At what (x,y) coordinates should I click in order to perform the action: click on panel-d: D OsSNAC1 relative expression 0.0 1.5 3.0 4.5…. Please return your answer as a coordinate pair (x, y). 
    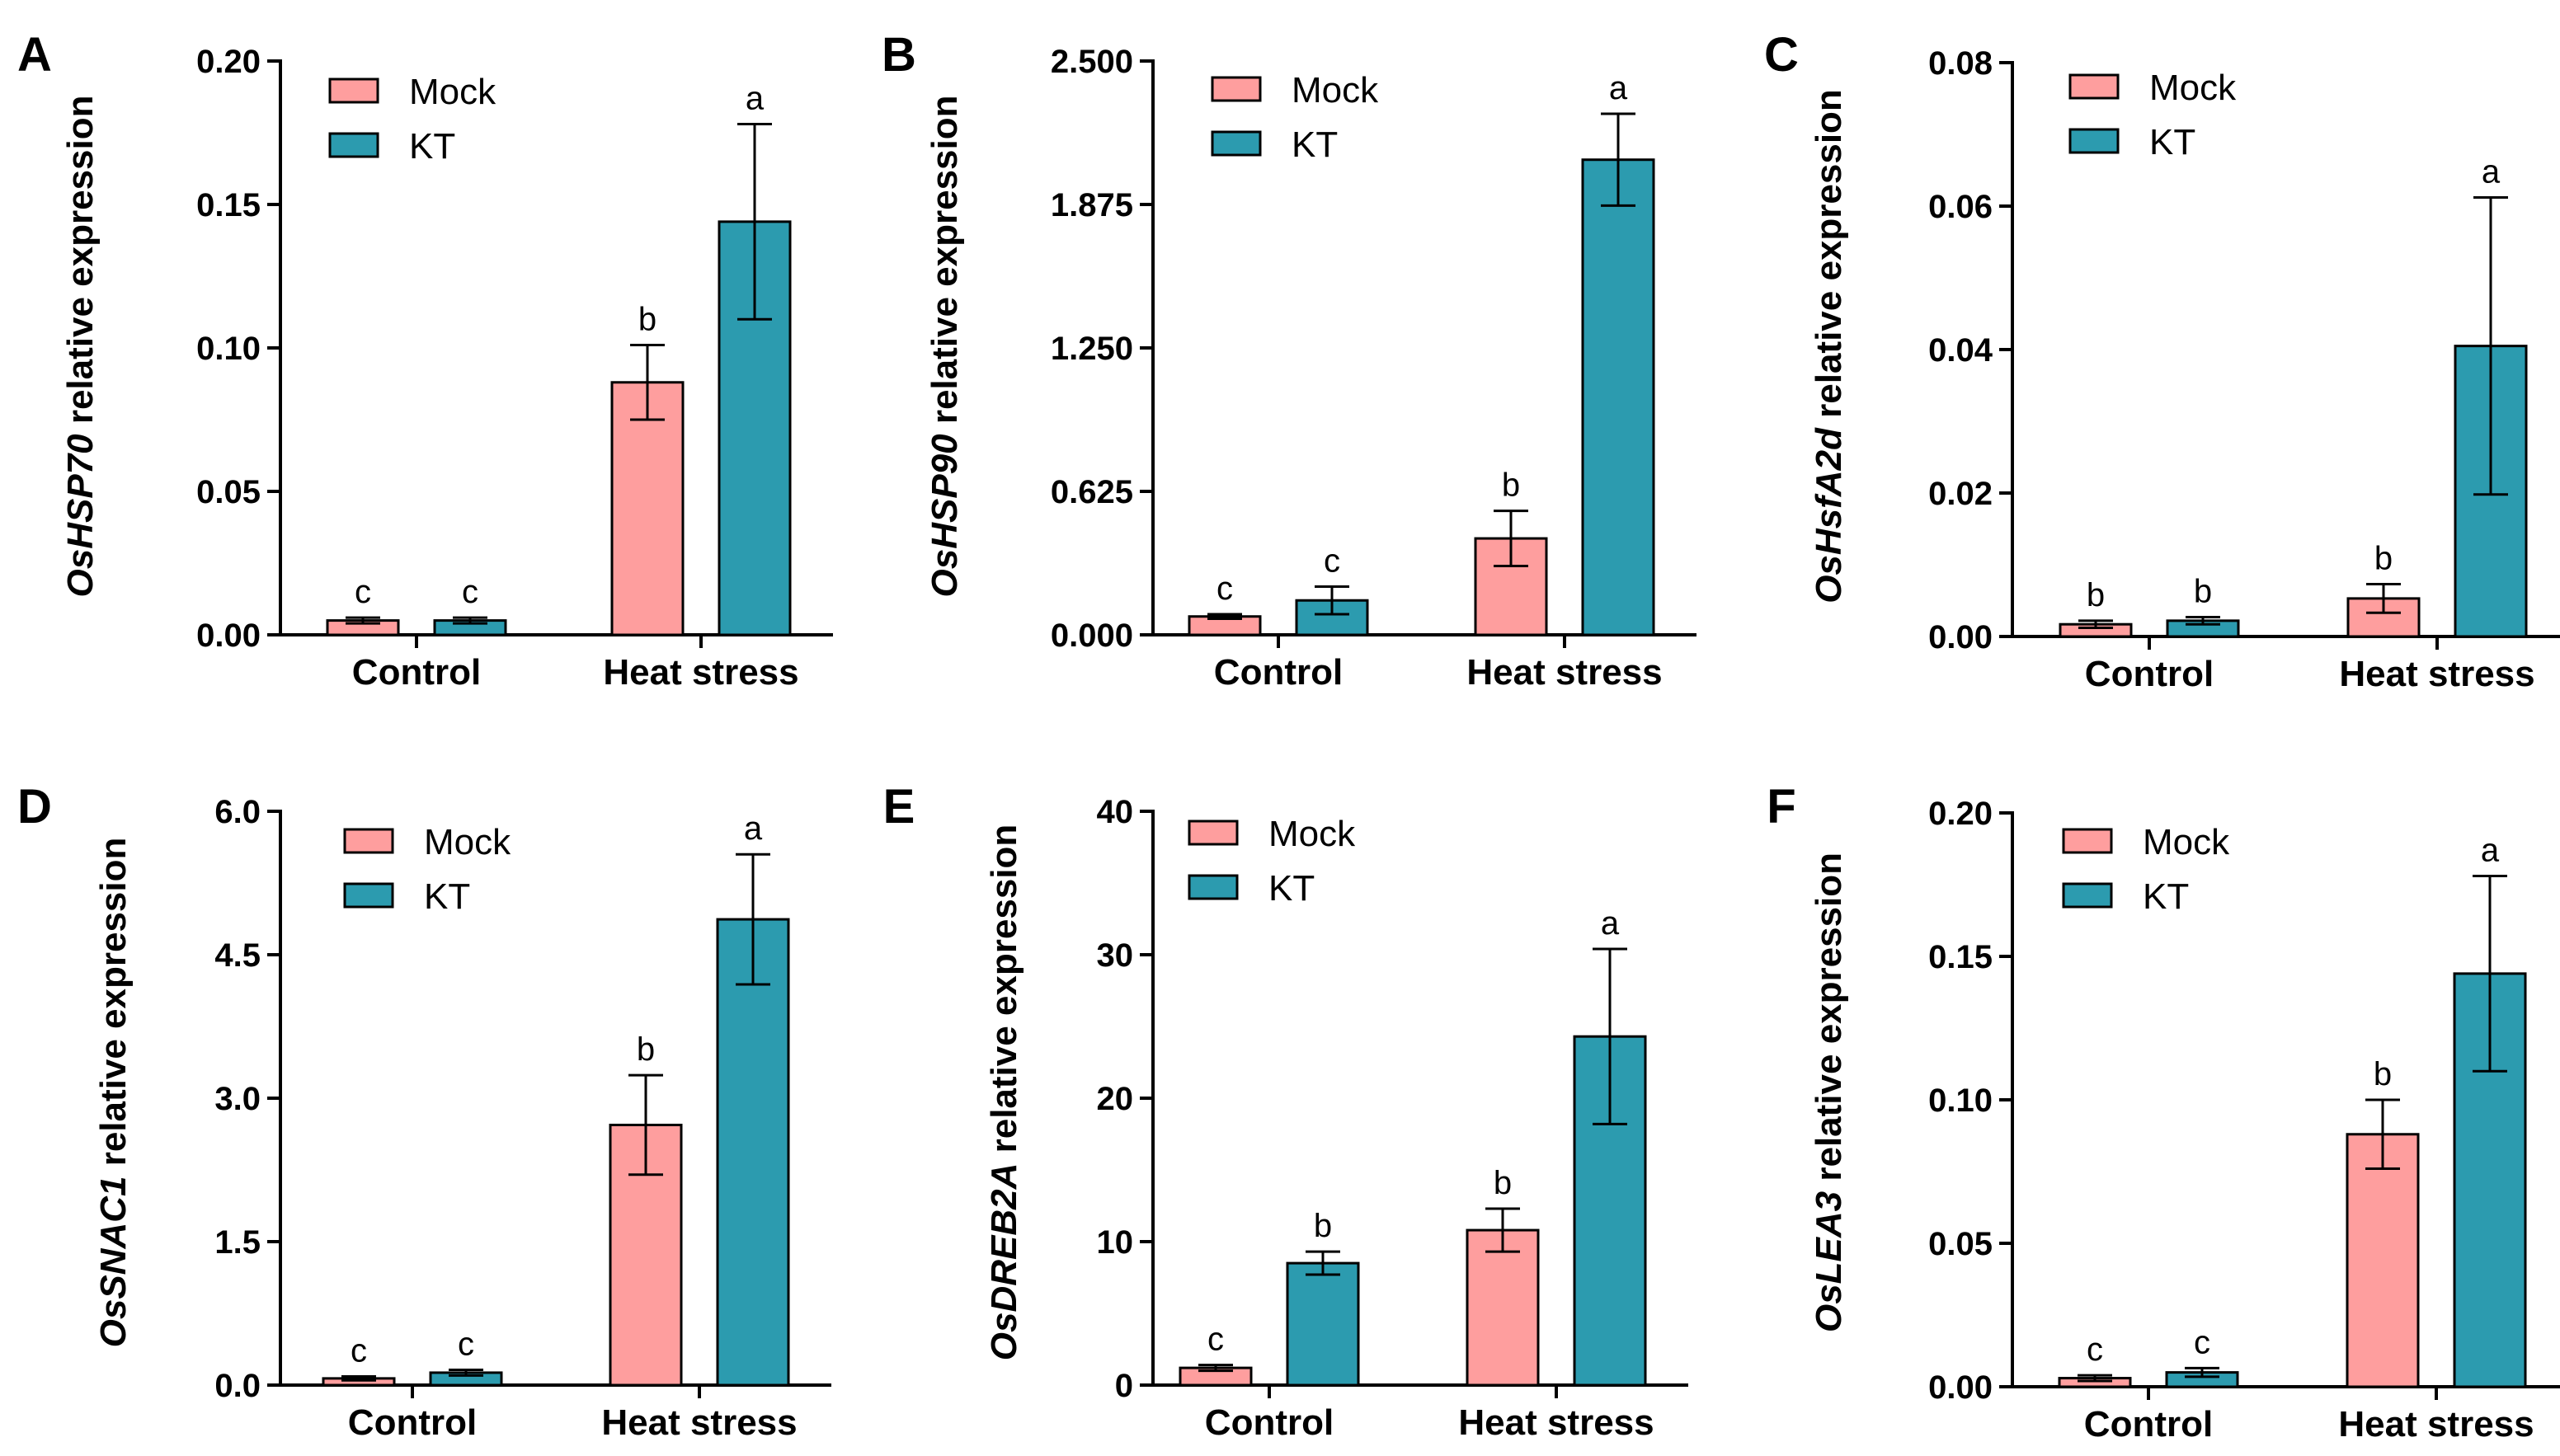
    Looking at the image, I should click on (424, 1111).